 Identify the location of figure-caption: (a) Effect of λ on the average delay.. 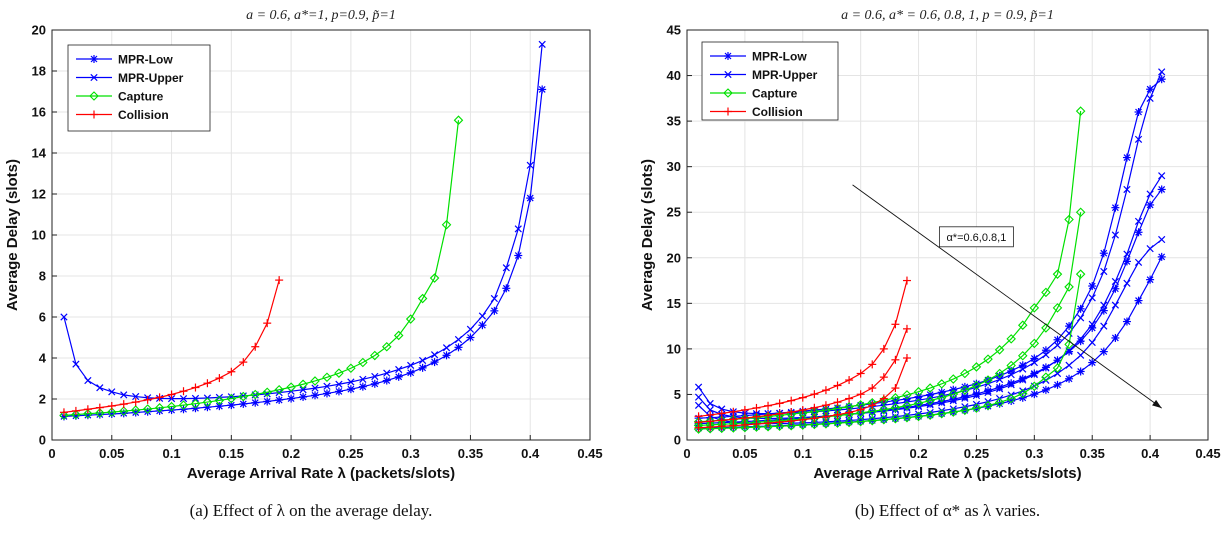
(311, 510).